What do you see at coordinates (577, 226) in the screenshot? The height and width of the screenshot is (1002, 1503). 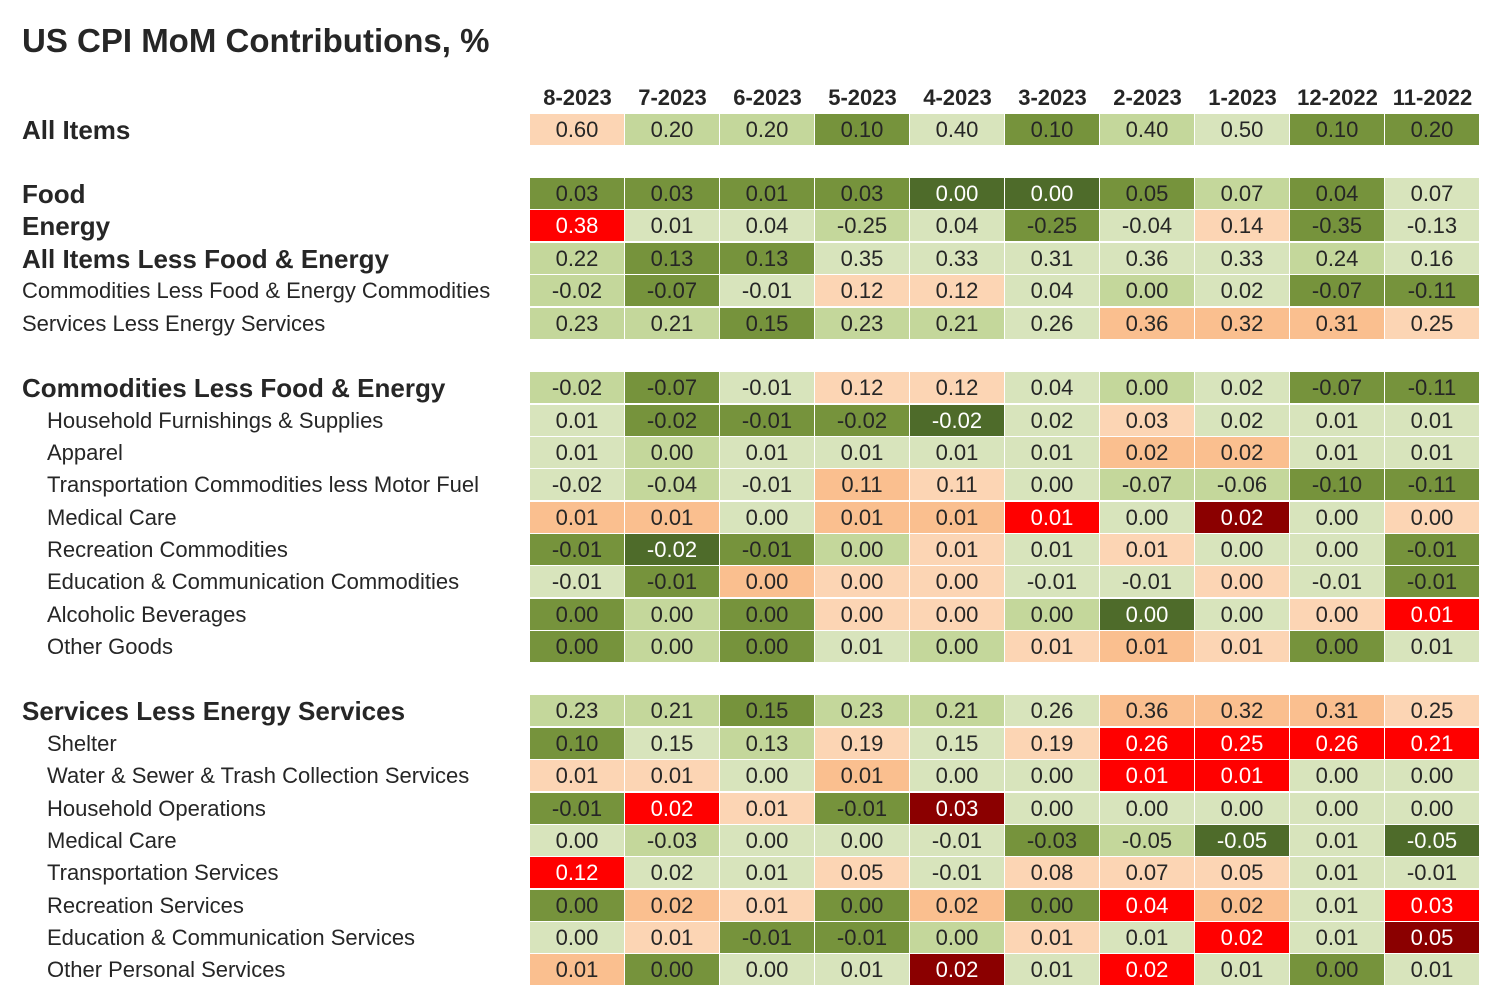 I see `heatmap-cell: 0.38` at bounding box center [577, 226].